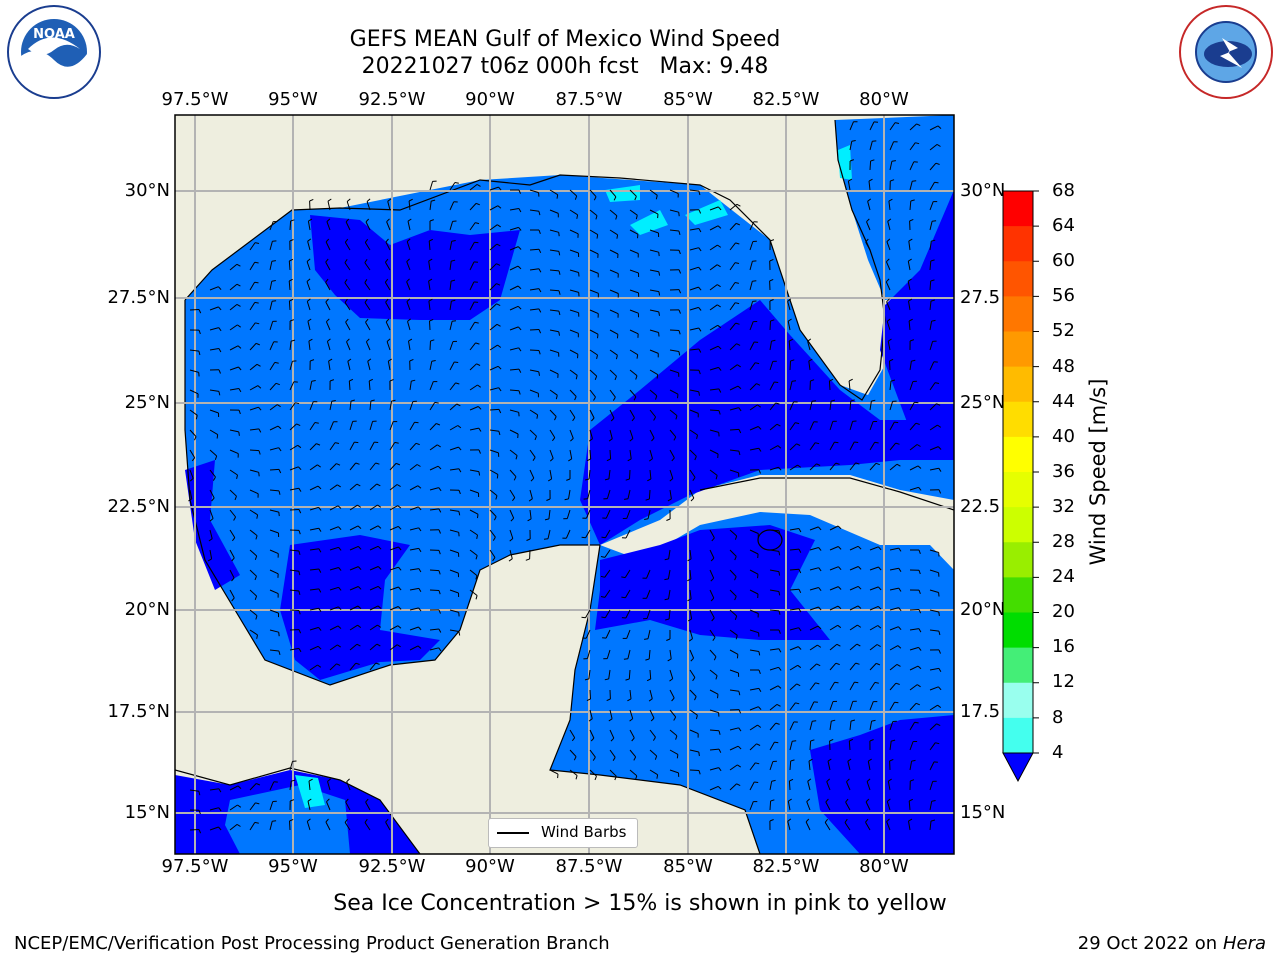 This screenshot has height=960, width=1280. I want to click on pacific-cyan-patch, so click(310, 791).